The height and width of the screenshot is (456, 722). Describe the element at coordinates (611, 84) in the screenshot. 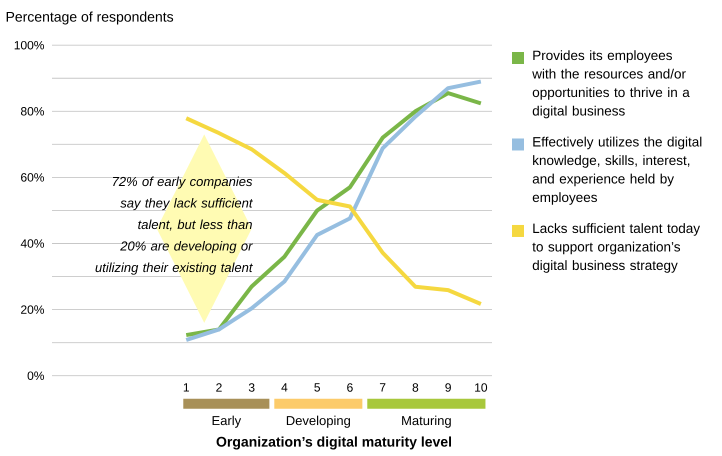

I see `legend-label: Provides its employees with the resources and/or opportunities to thrive in a digital business` at that location.